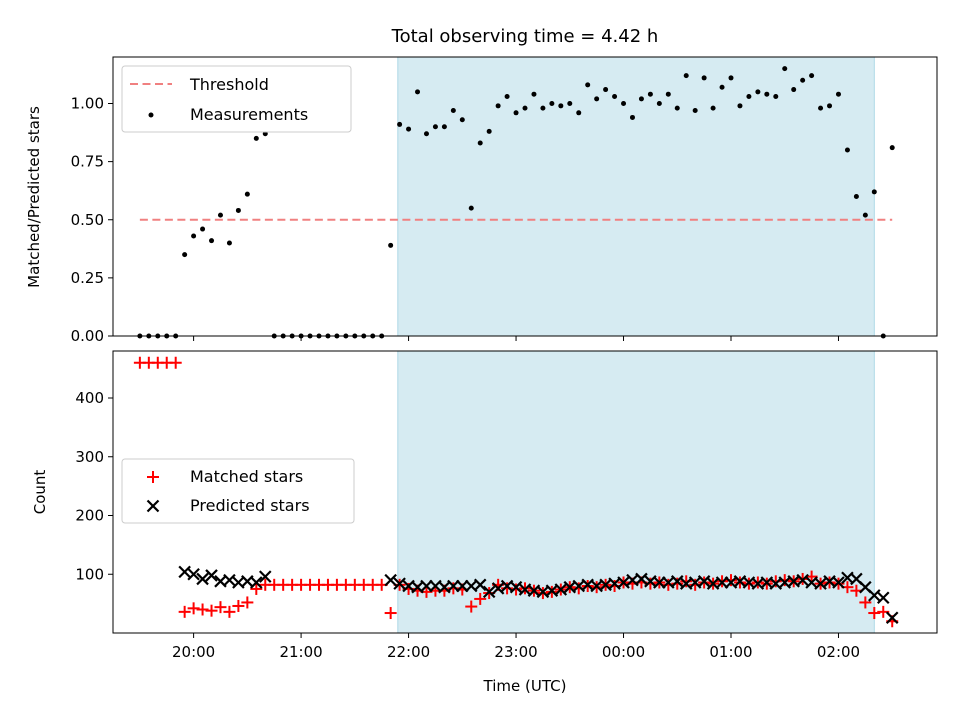  I want to click on ratio-ytick-label: 0.25, so click(87, 278).